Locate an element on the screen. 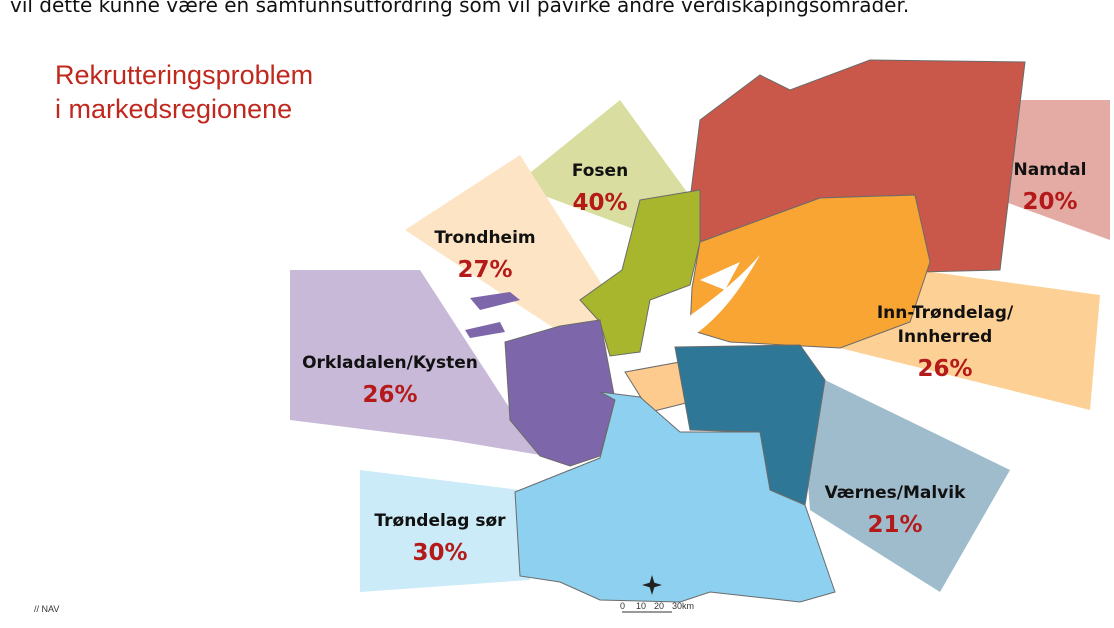 The image size is (1114, 628). orkladalen-region is located at coordinates (560, 393).